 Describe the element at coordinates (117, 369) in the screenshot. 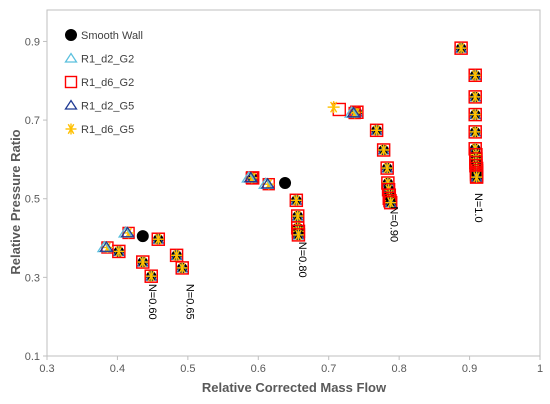

I see `x-tick-label: 0.4` at that location.